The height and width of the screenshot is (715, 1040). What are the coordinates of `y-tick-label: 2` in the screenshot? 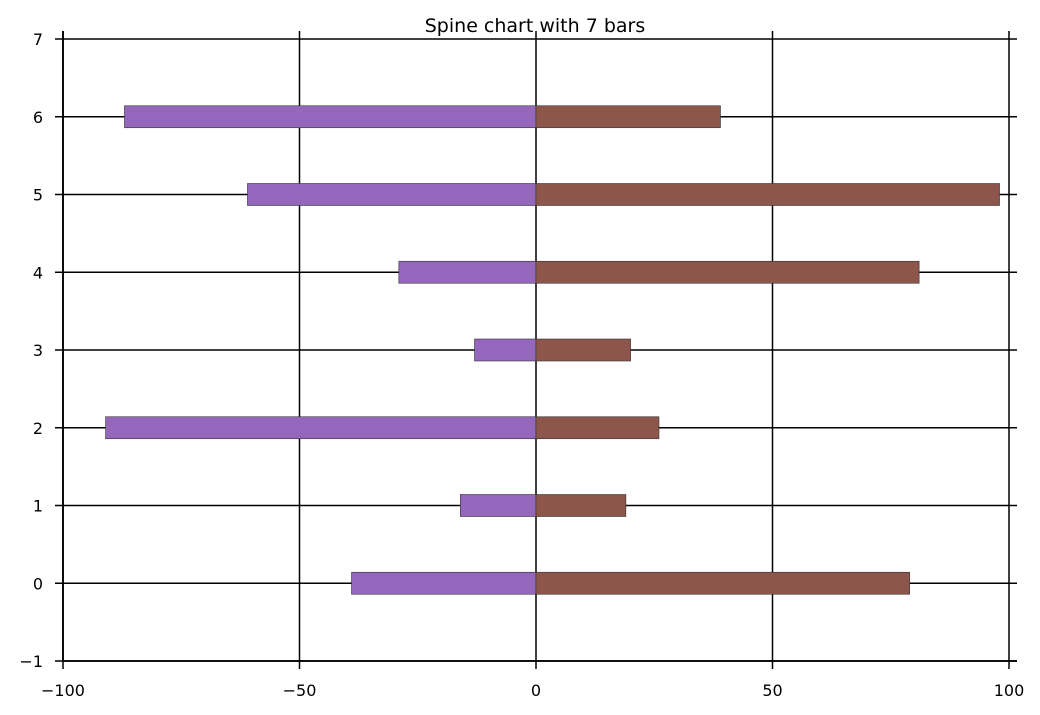 It's located at (38, 428).